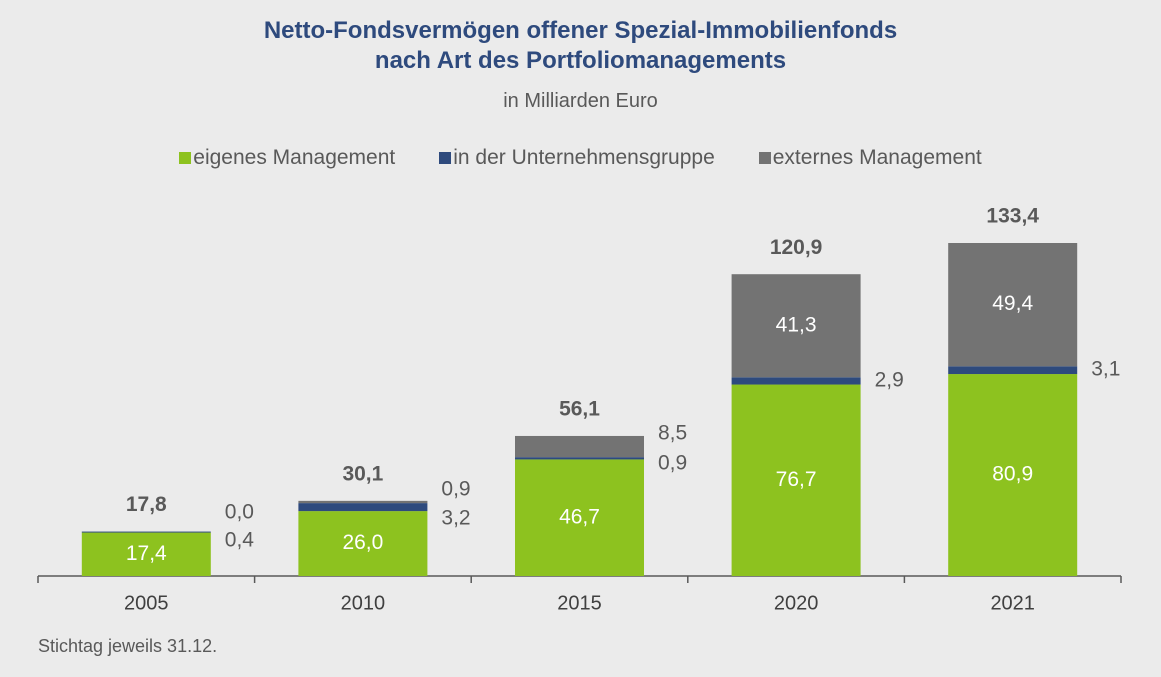 The height and width of the screenshot is (677, 1161). I want to click on bar-segment-0-2015, so click(579, 517).